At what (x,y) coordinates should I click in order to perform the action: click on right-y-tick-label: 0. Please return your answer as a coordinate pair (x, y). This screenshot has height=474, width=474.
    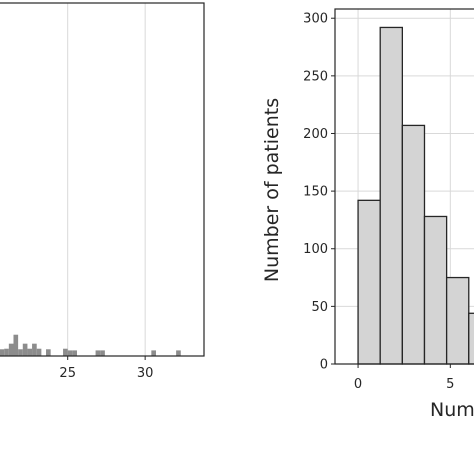
    Looking at the image, I should click on (324, 365).